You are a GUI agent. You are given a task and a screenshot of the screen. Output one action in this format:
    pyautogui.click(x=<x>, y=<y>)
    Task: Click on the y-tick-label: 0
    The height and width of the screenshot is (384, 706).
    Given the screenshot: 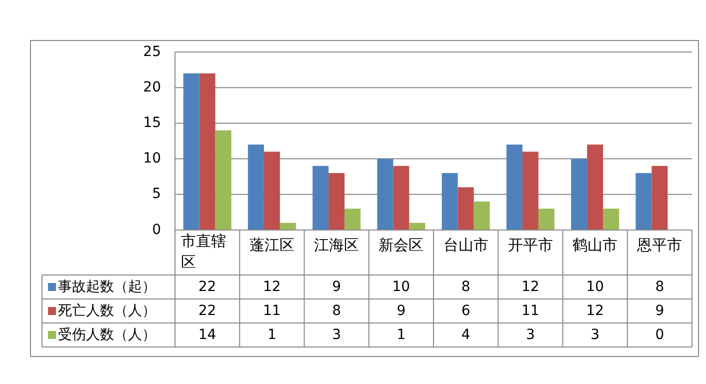 What is the action you would take?
    pyautogui.click(x=156, y=230)
    